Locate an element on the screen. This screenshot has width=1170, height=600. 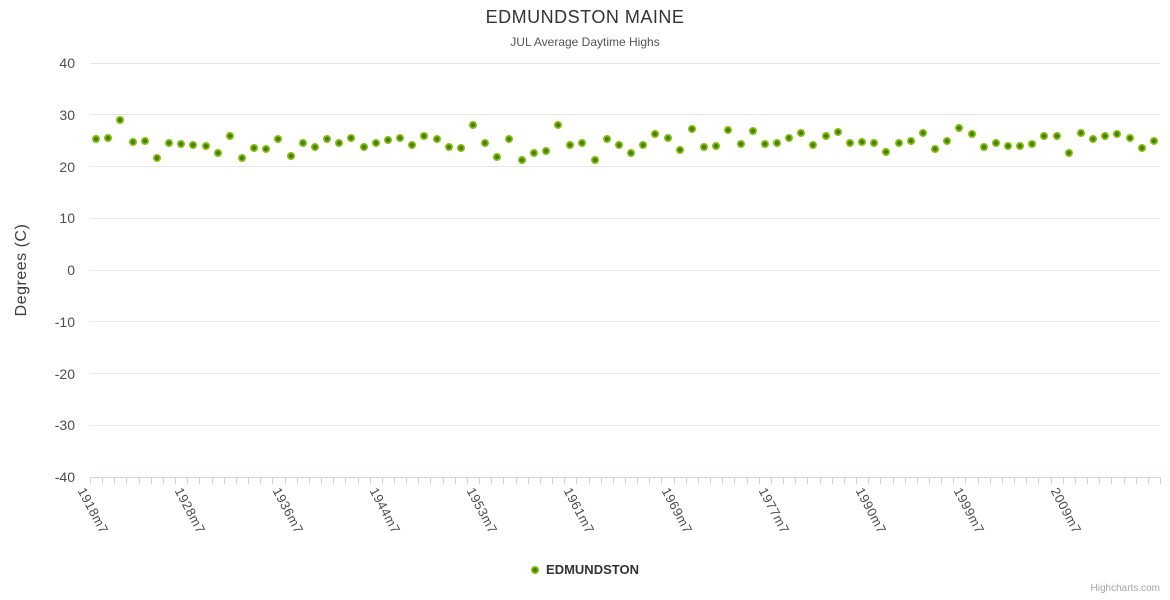
y-axis-label: 20 is located at coordinates (67, 166).